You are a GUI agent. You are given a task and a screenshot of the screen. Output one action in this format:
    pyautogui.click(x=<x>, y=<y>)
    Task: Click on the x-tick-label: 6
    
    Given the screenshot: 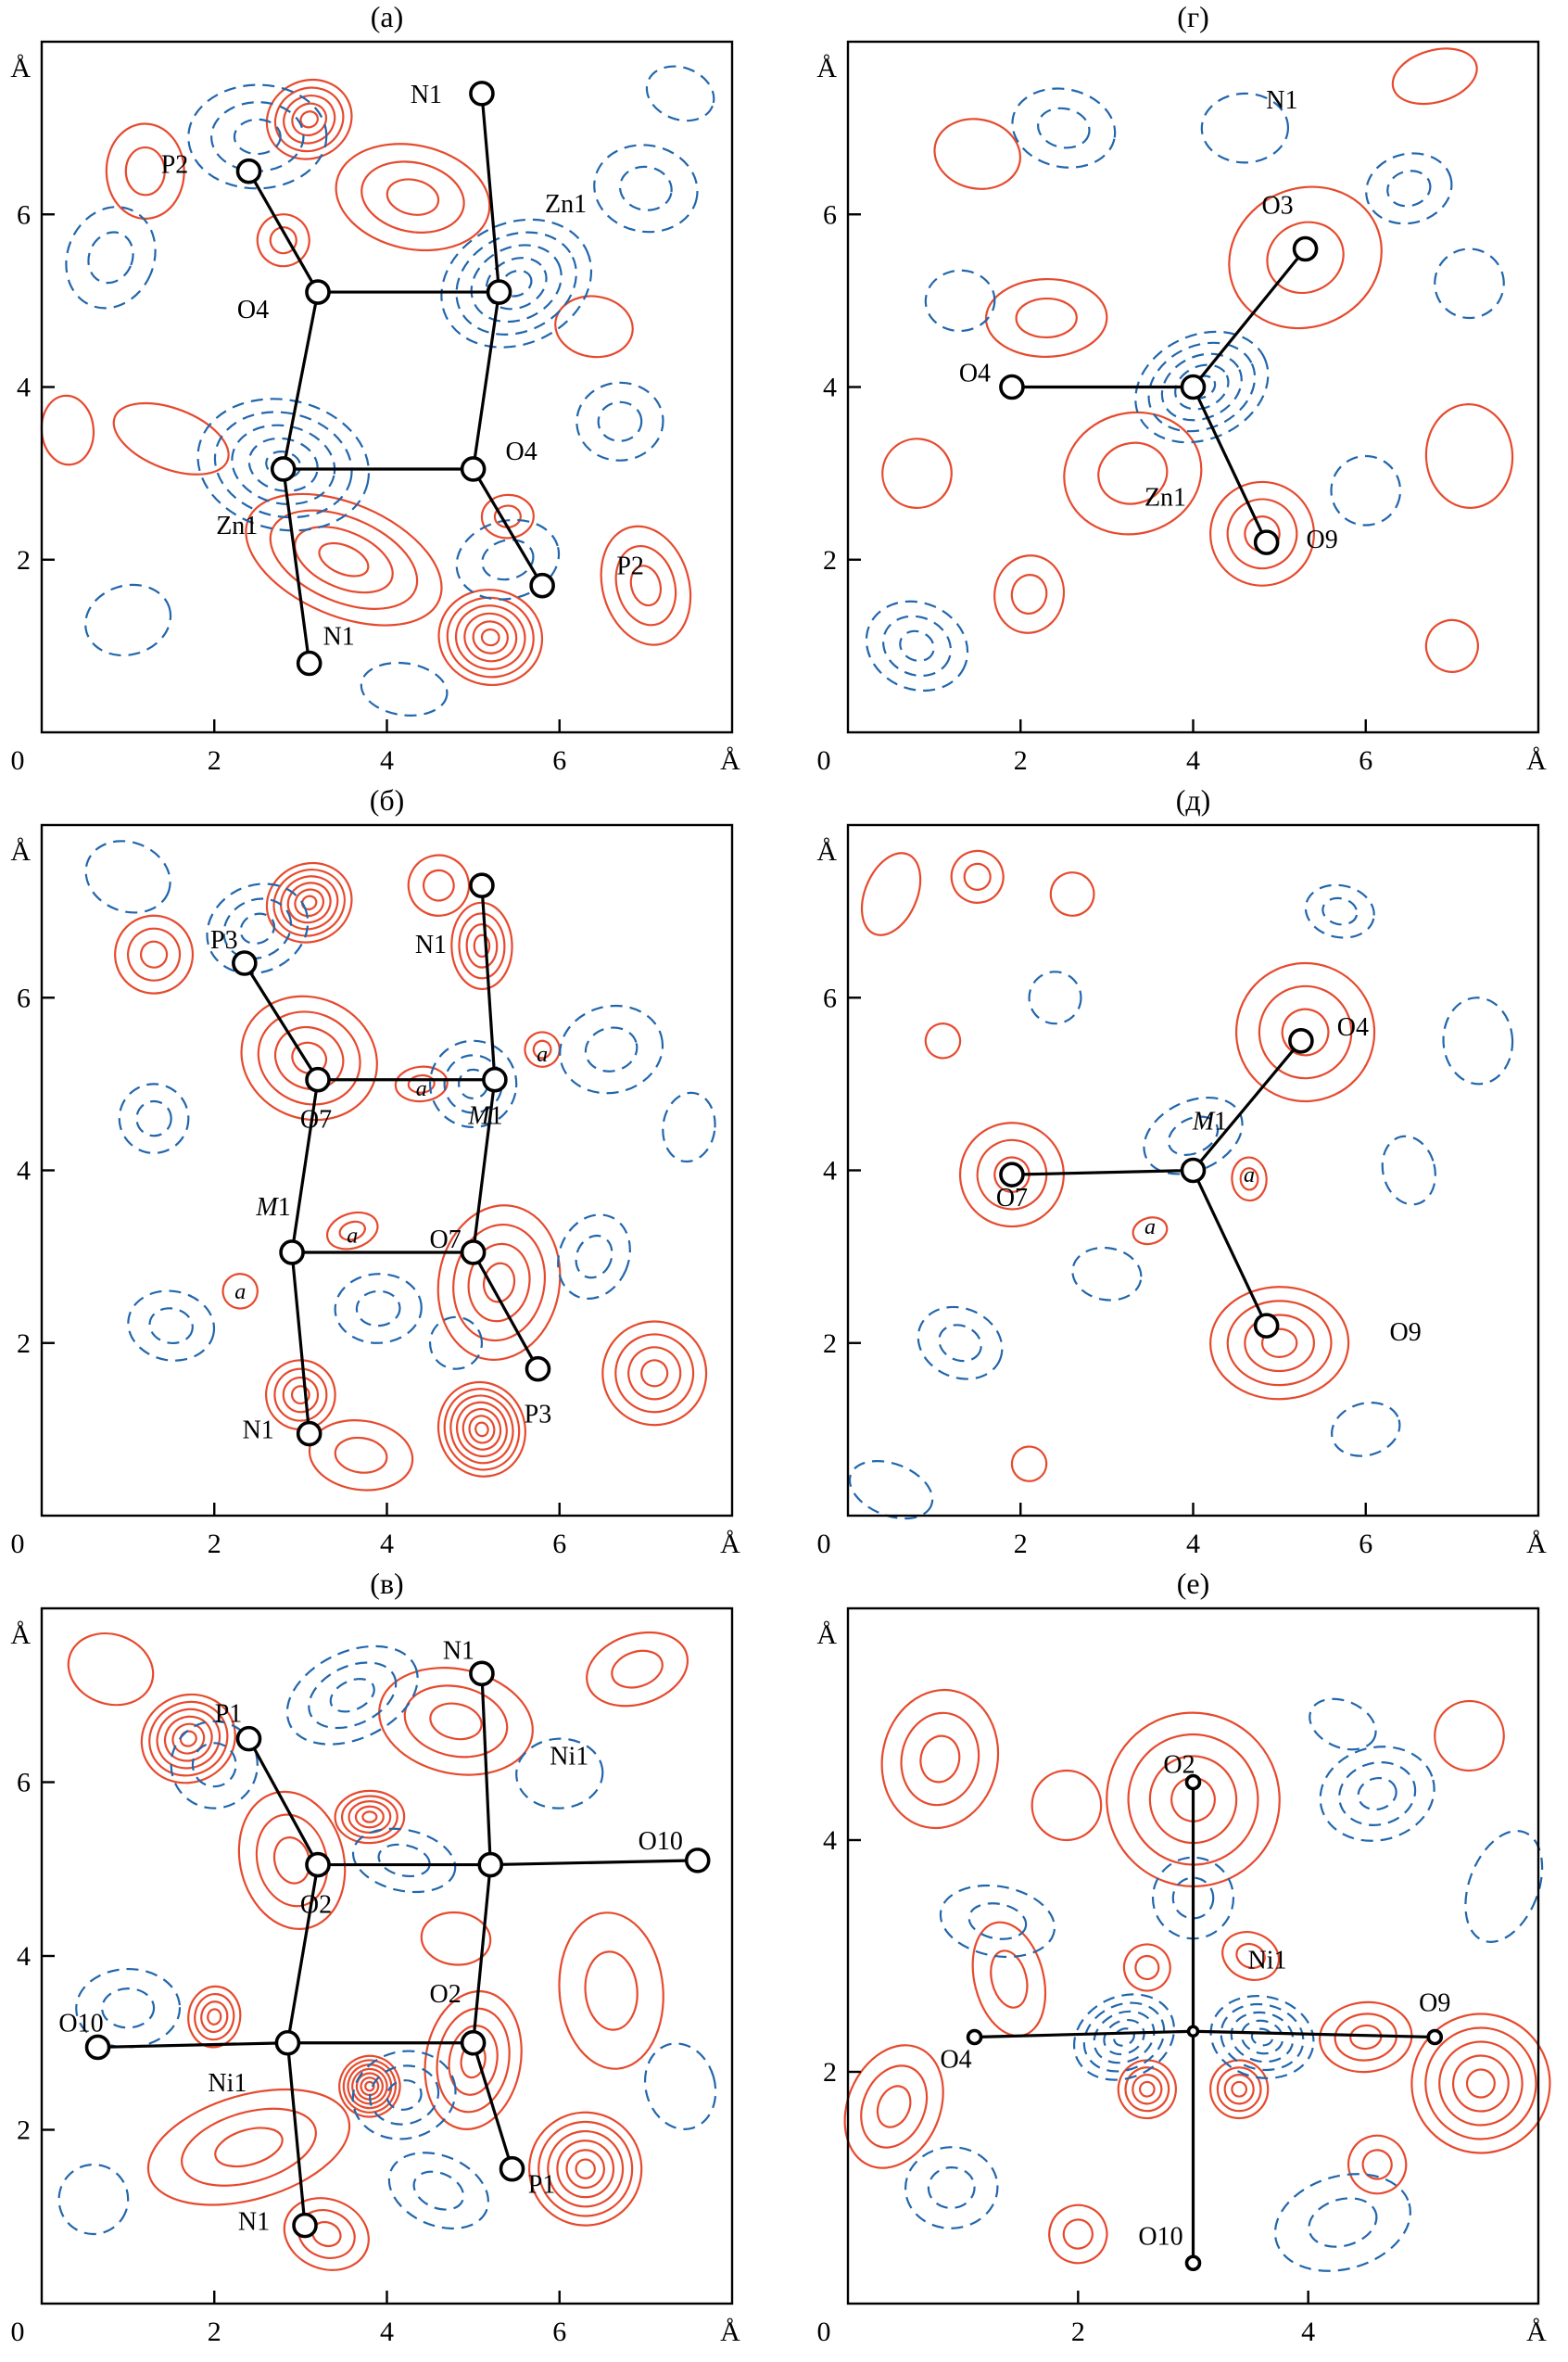 What is the action you would take?
    pyautogui.click(x=1365, y=760)
    